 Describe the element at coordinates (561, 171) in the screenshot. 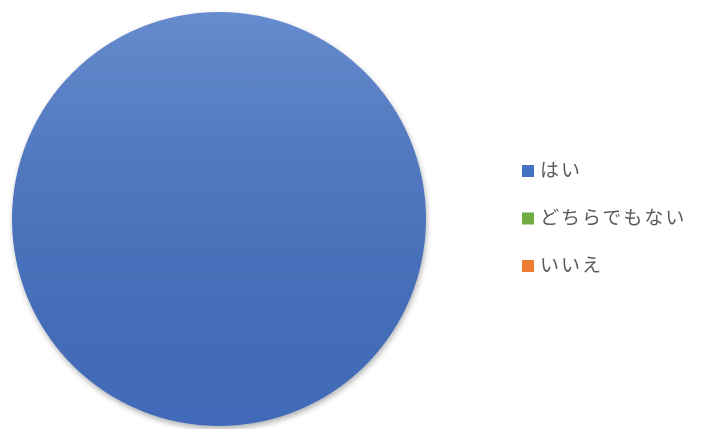

I see `legend-label: はい` at that location.